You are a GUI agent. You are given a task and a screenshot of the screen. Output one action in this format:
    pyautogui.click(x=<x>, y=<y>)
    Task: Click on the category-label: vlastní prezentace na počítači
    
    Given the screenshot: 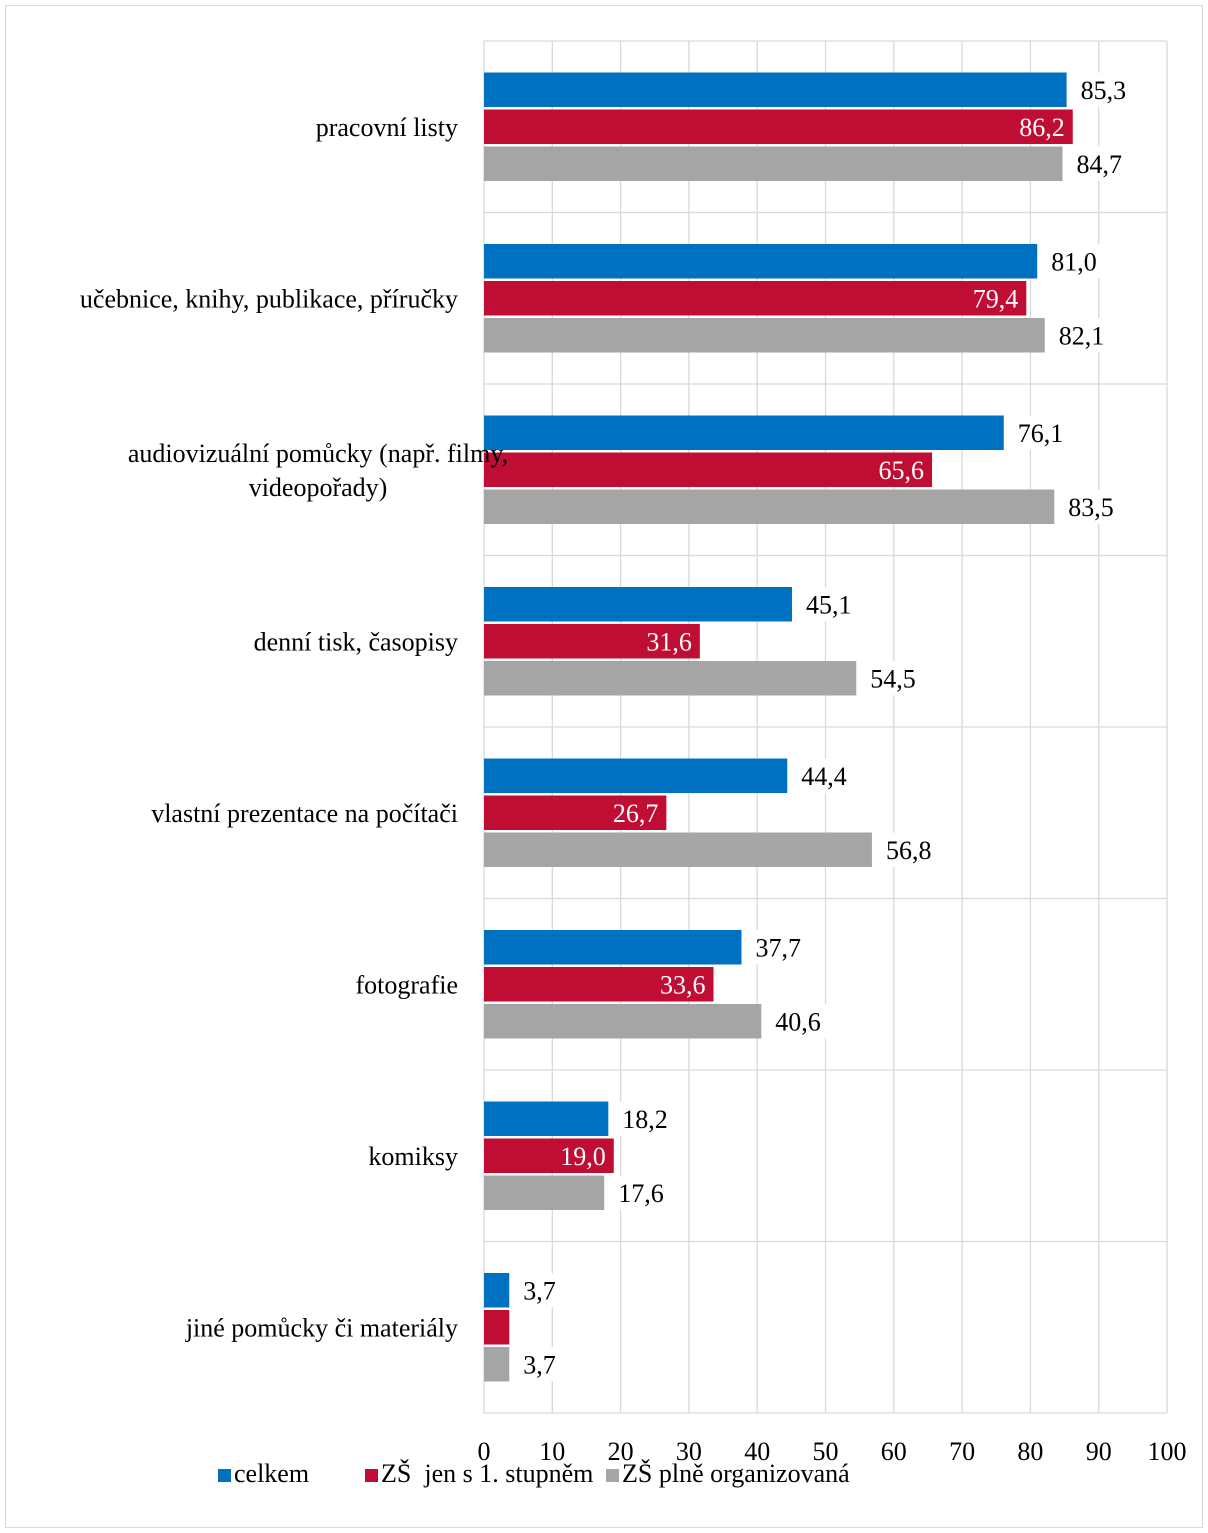 What is the action you would take?
    pyautogui.click(x=304, y=813)
    